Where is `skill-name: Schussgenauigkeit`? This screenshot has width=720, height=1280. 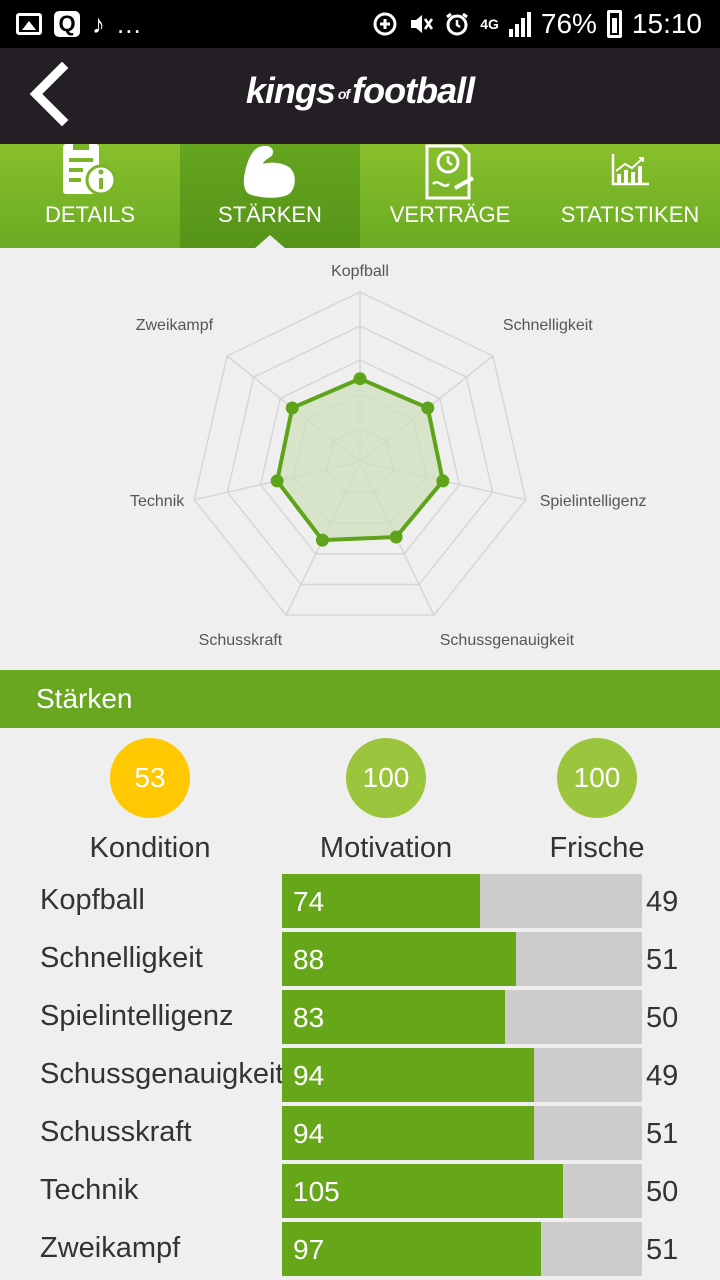 skill-name: Schussgenauigkeit is located at coordinates (162, 1074).